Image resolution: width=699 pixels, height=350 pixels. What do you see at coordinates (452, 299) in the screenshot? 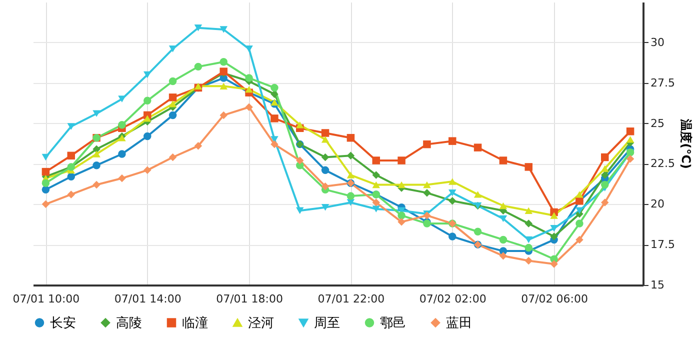
I see `x-tick-label: 07/02 02:00` at bounding box center [452, 299].